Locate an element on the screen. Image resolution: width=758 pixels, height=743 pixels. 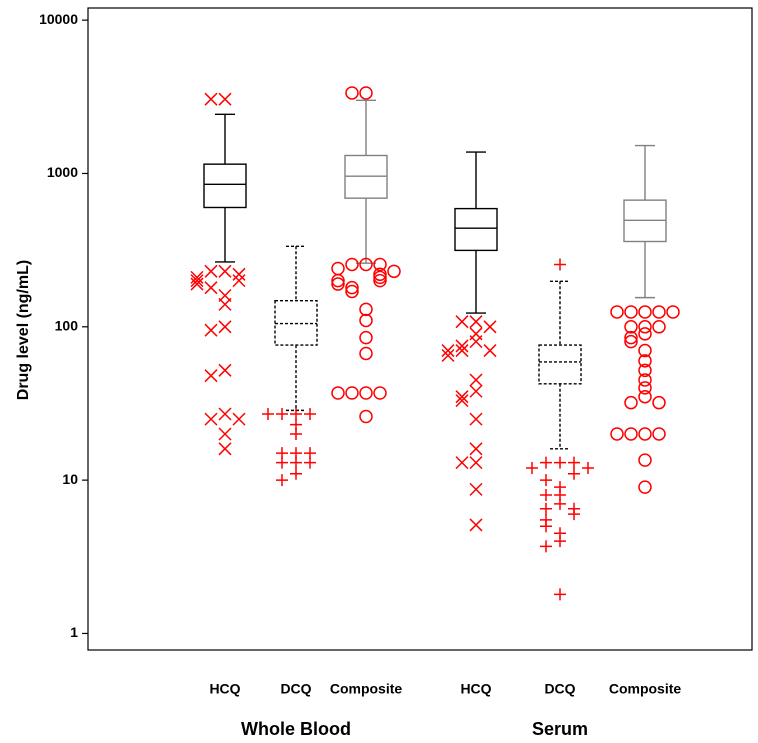
y-tick-label: 100 is located at coordinates (67, 326).